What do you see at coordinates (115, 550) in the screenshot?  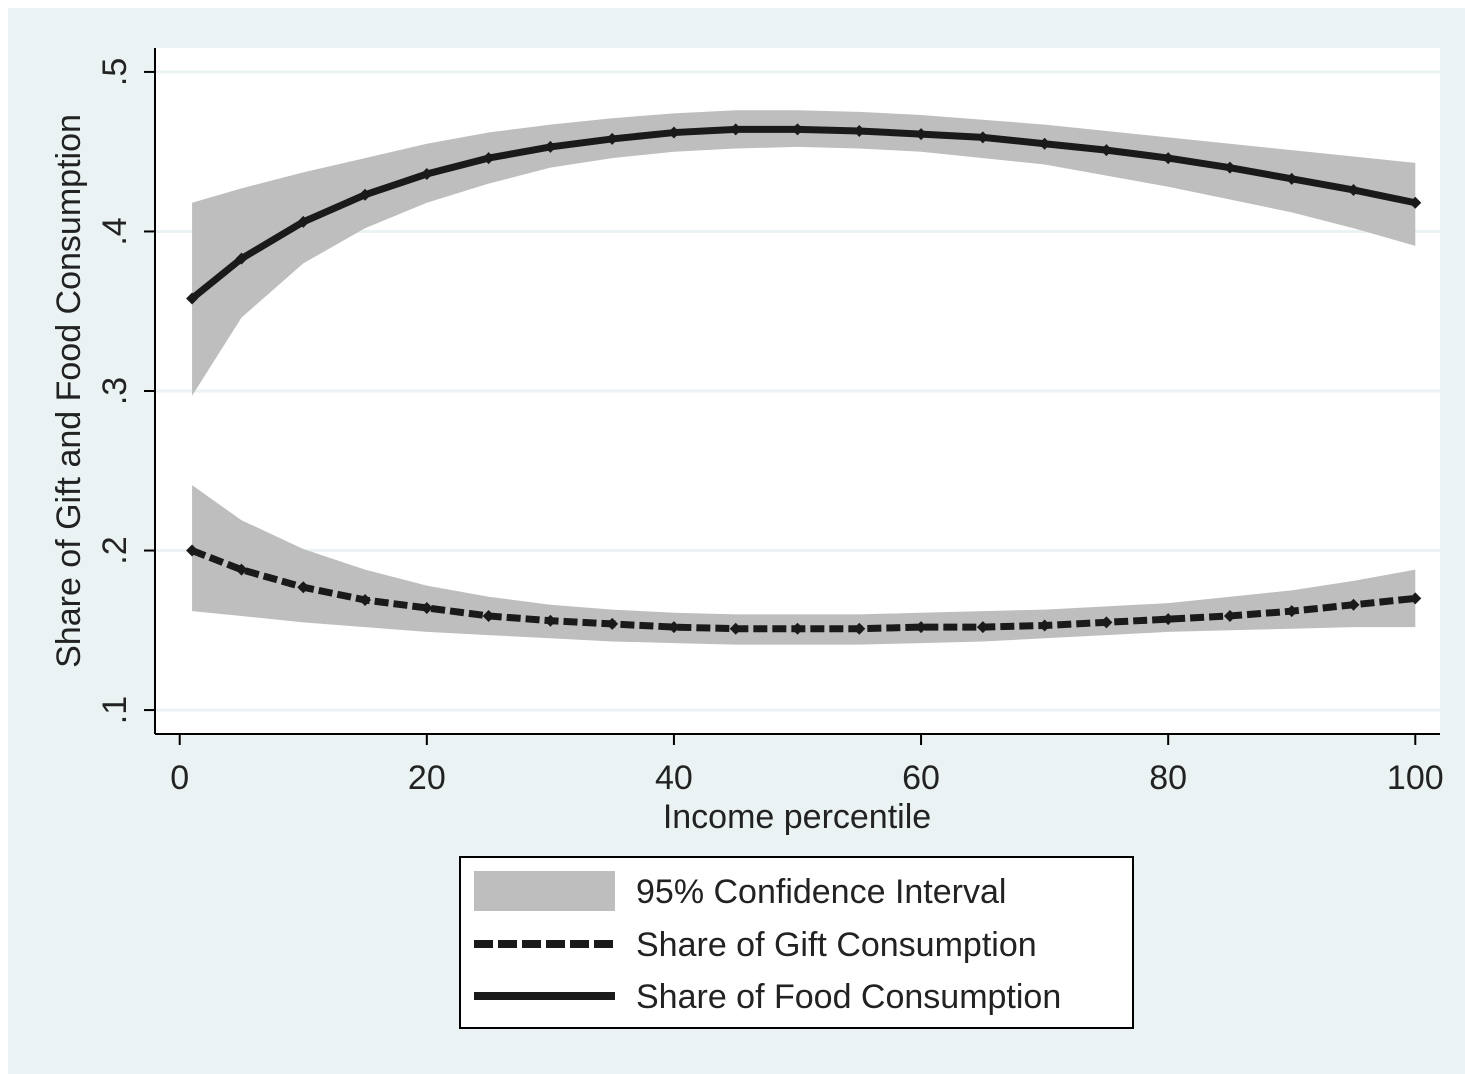 I see `y-tick-label: .2` at bounding box center [115, 550].